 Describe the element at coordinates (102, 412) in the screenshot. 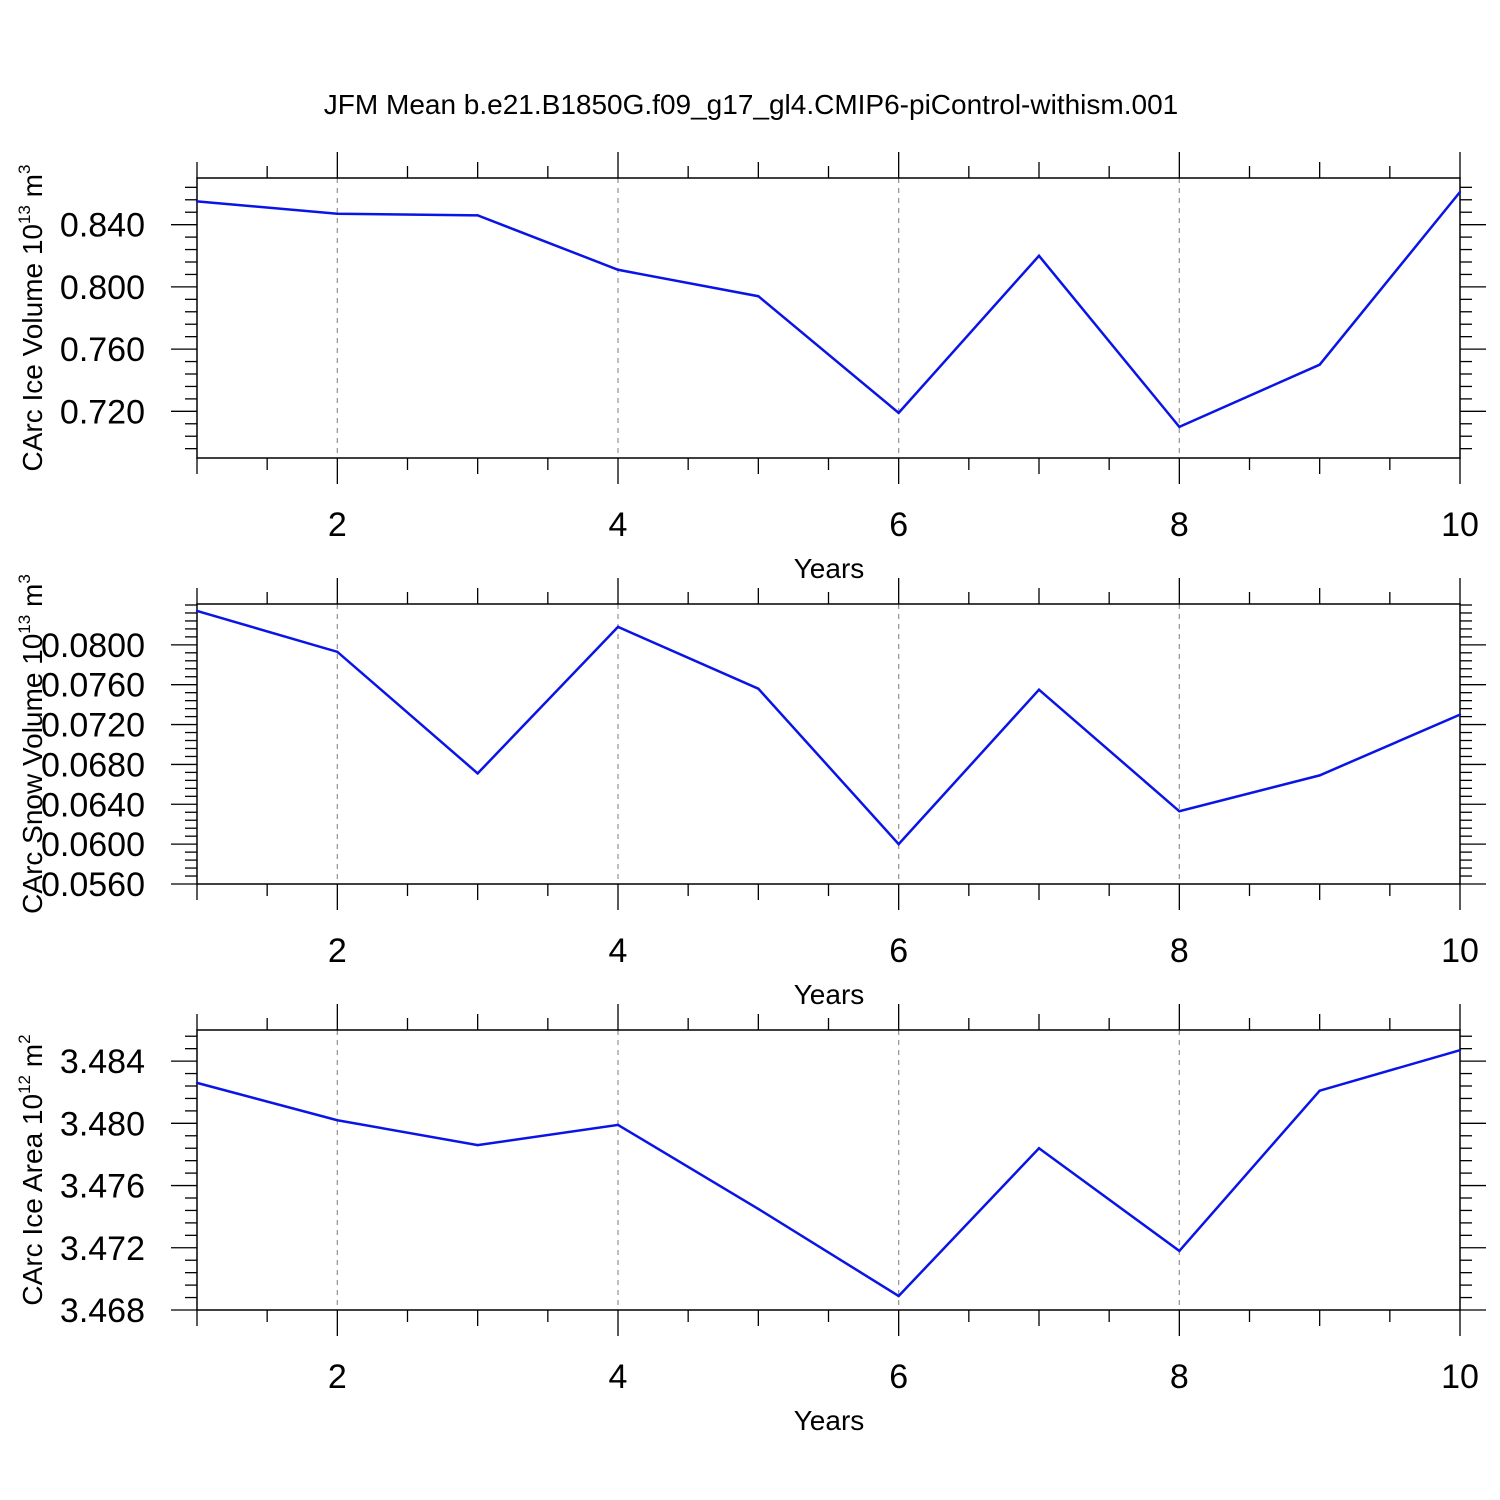

I see `y-tick-label: 0.720` at that location.